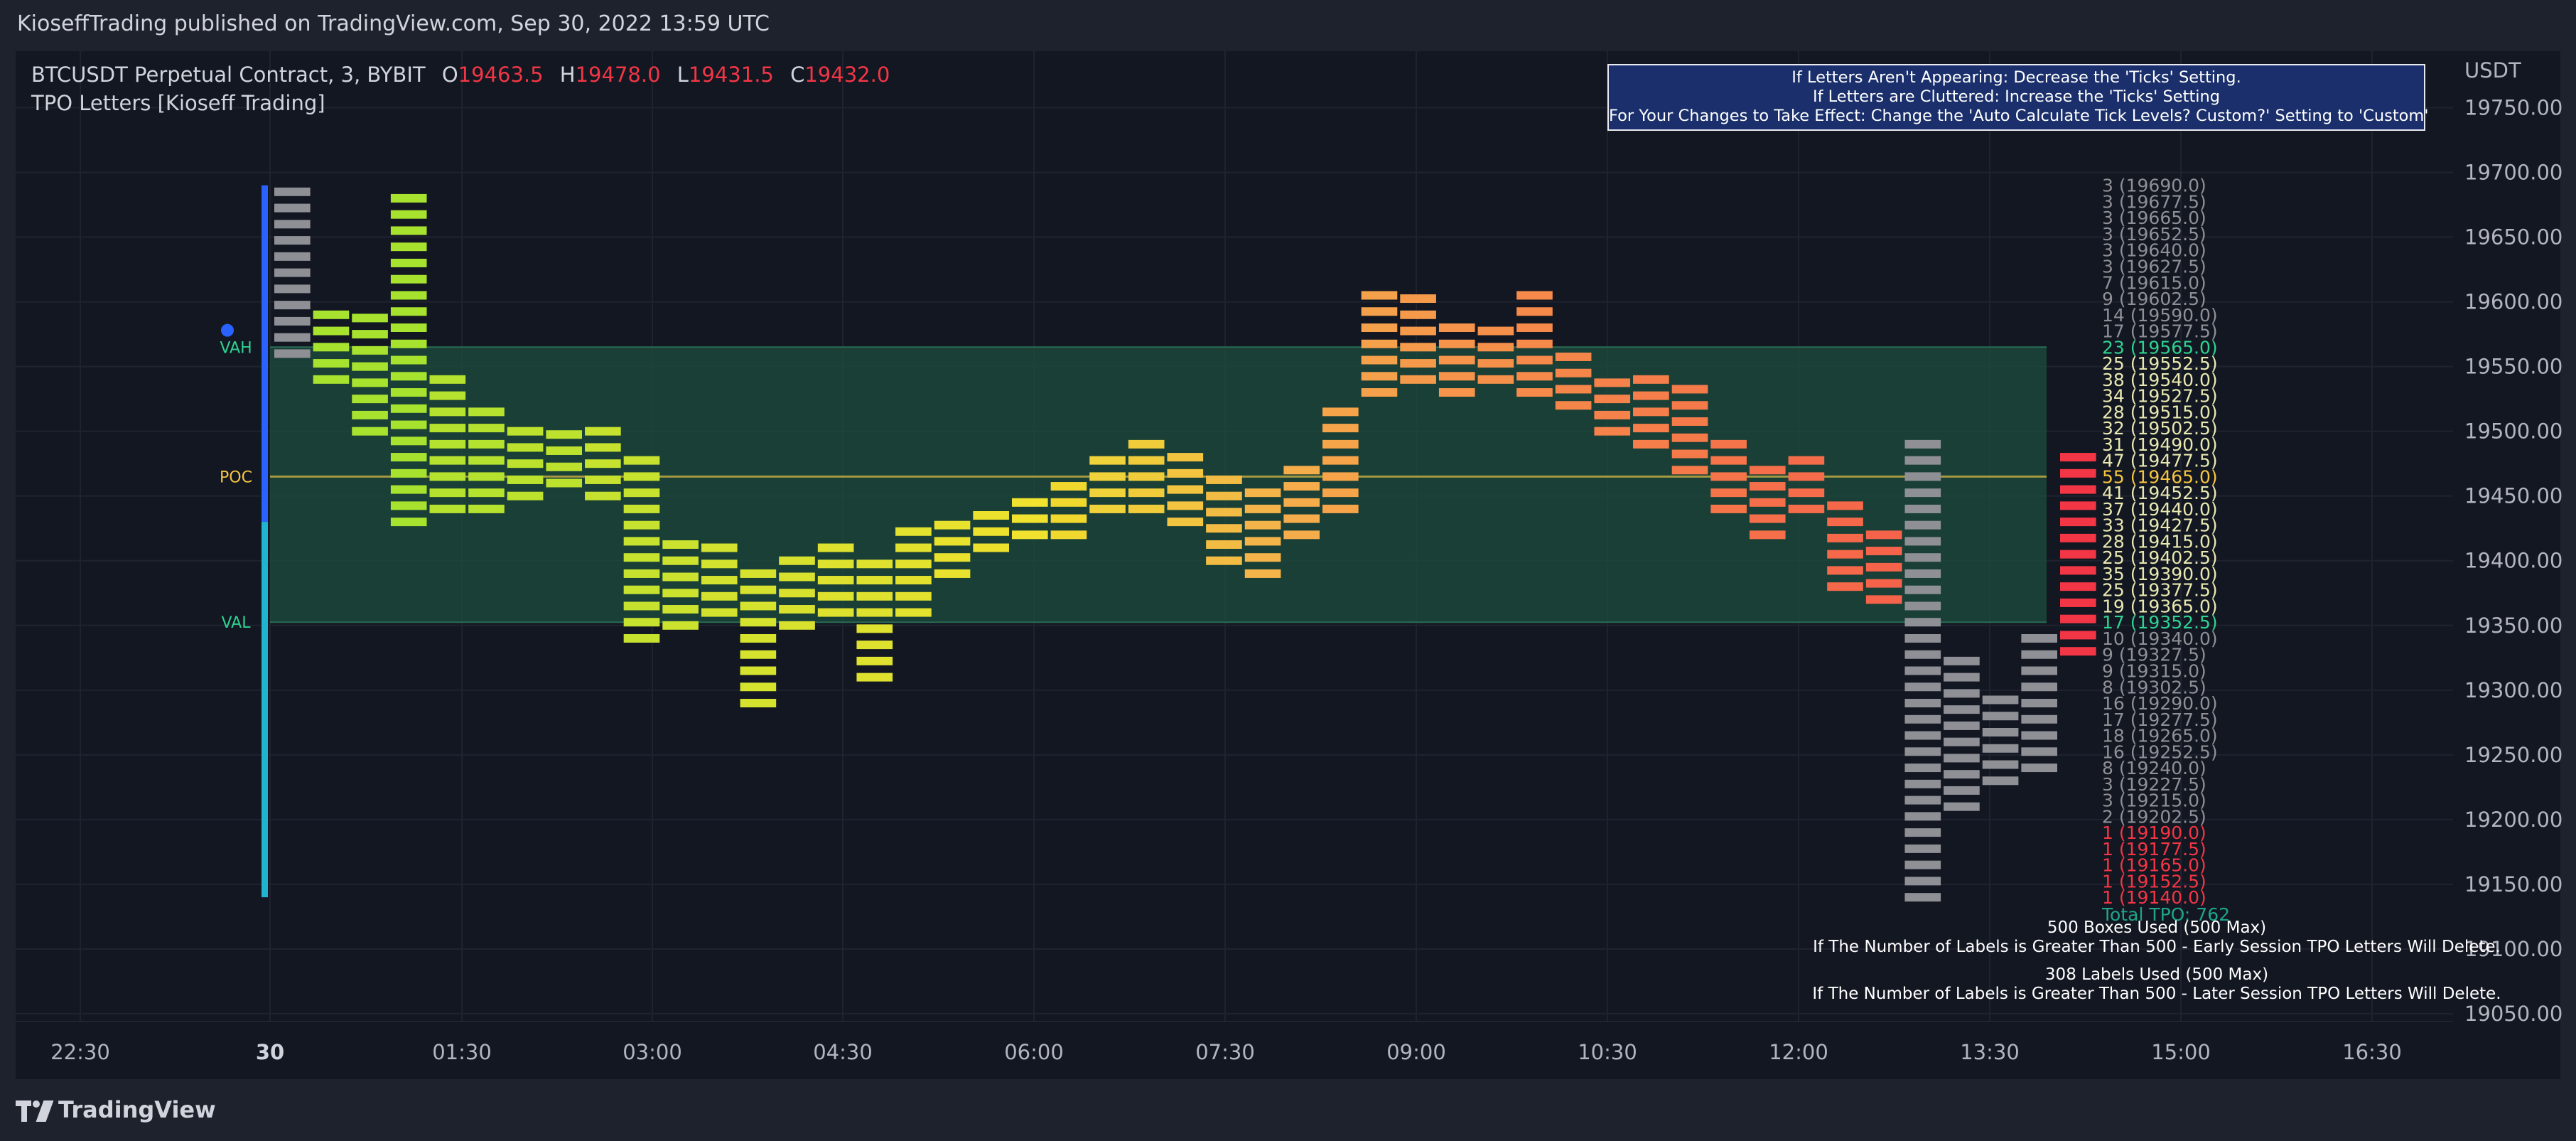  Describe the element at coordinates (2160, 477) in the screenshot. I see `profile-label: 55 (19465.0)` at that location.